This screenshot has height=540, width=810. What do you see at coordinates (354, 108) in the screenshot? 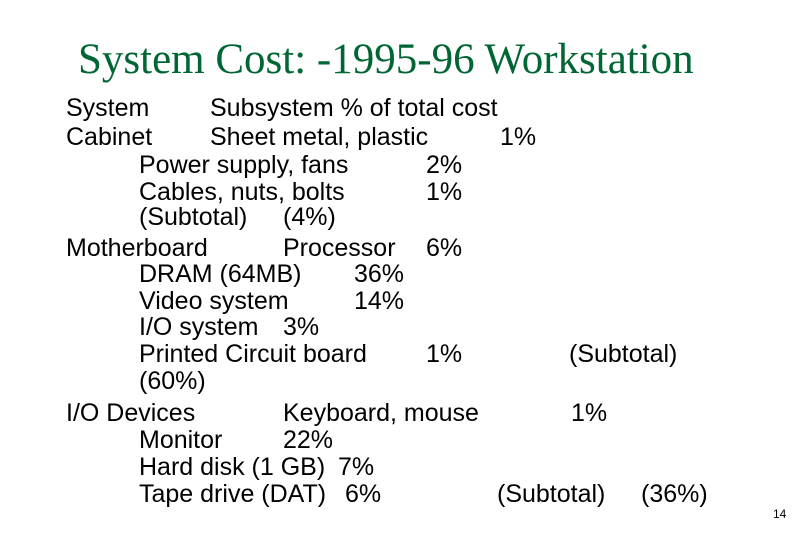
I see `header-subsystem: Subsystem % of total cost` at bounding box center [354, 108].